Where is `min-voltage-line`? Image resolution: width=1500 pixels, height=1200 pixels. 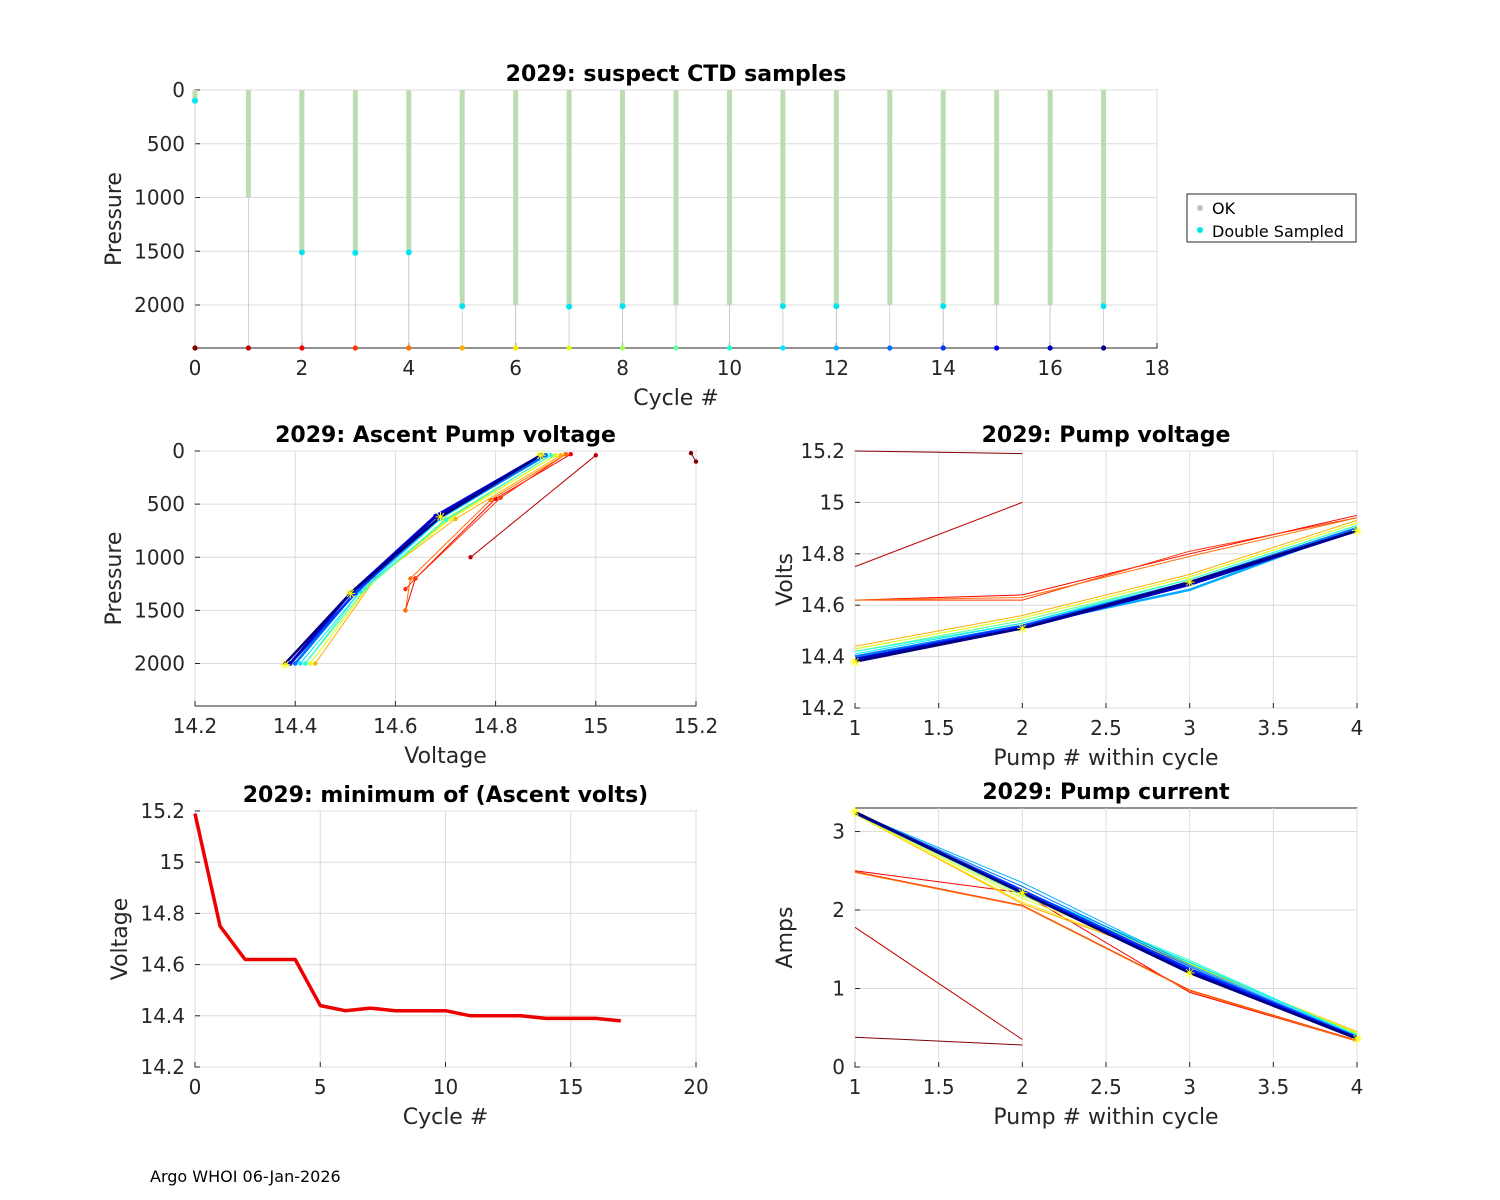 min-voltage-line is located at coordinates (407, 918).